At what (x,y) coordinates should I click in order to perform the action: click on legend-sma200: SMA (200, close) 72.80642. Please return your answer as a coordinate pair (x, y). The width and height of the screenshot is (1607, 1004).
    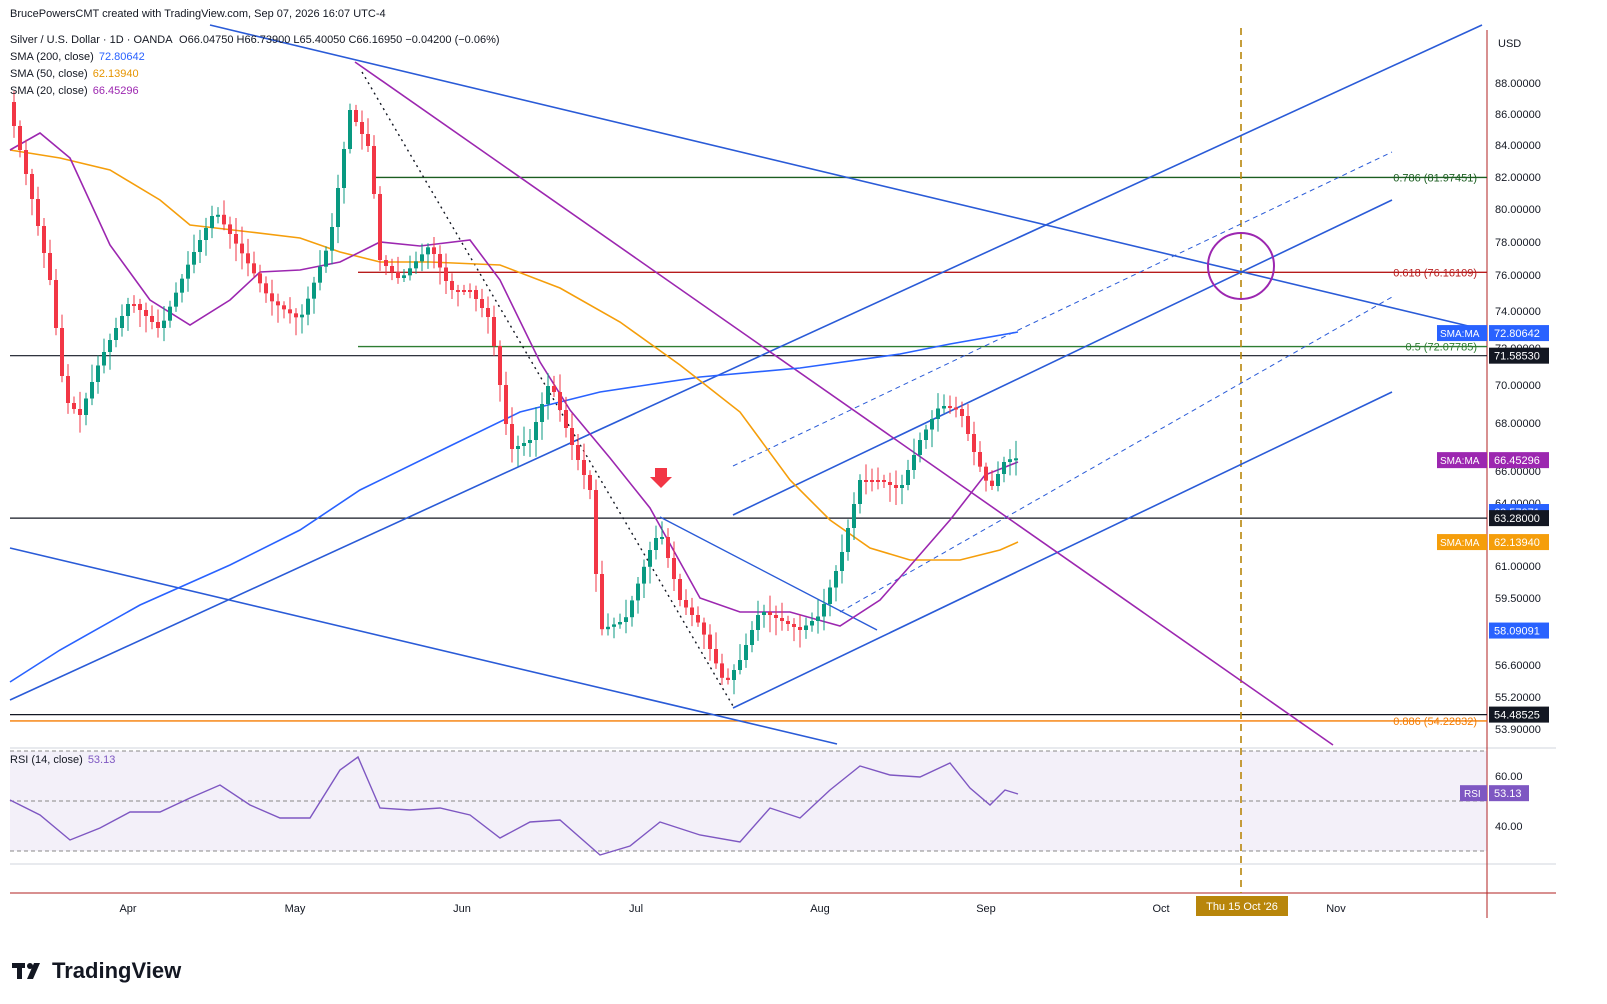
    Looking at the image, I should click on (77, 57).